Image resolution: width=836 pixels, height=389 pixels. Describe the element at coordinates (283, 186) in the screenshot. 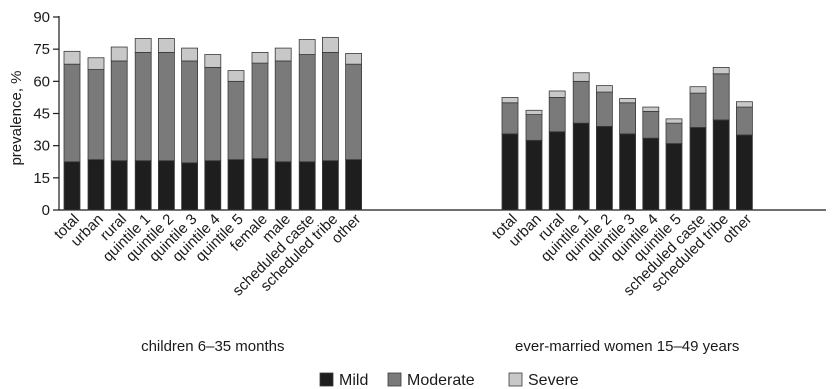

I see `bar-mild-male` at that location.